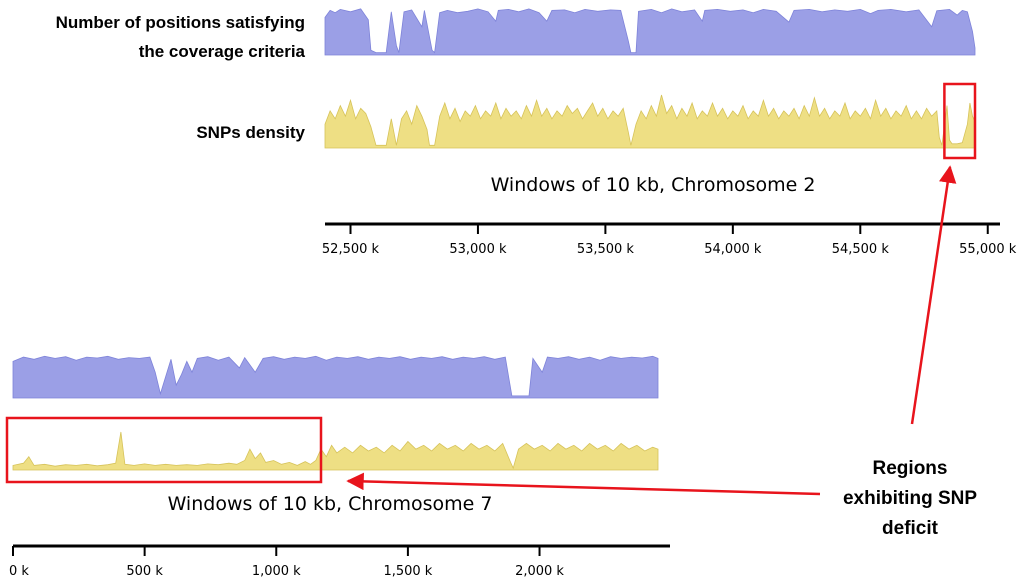 The height and width of the screenshot is (581, 1021). What do you see at coordinates (164, 450) in the screenshot?
I see `chr7-snp-deficit-highlight` at bounding box center [164, 450].